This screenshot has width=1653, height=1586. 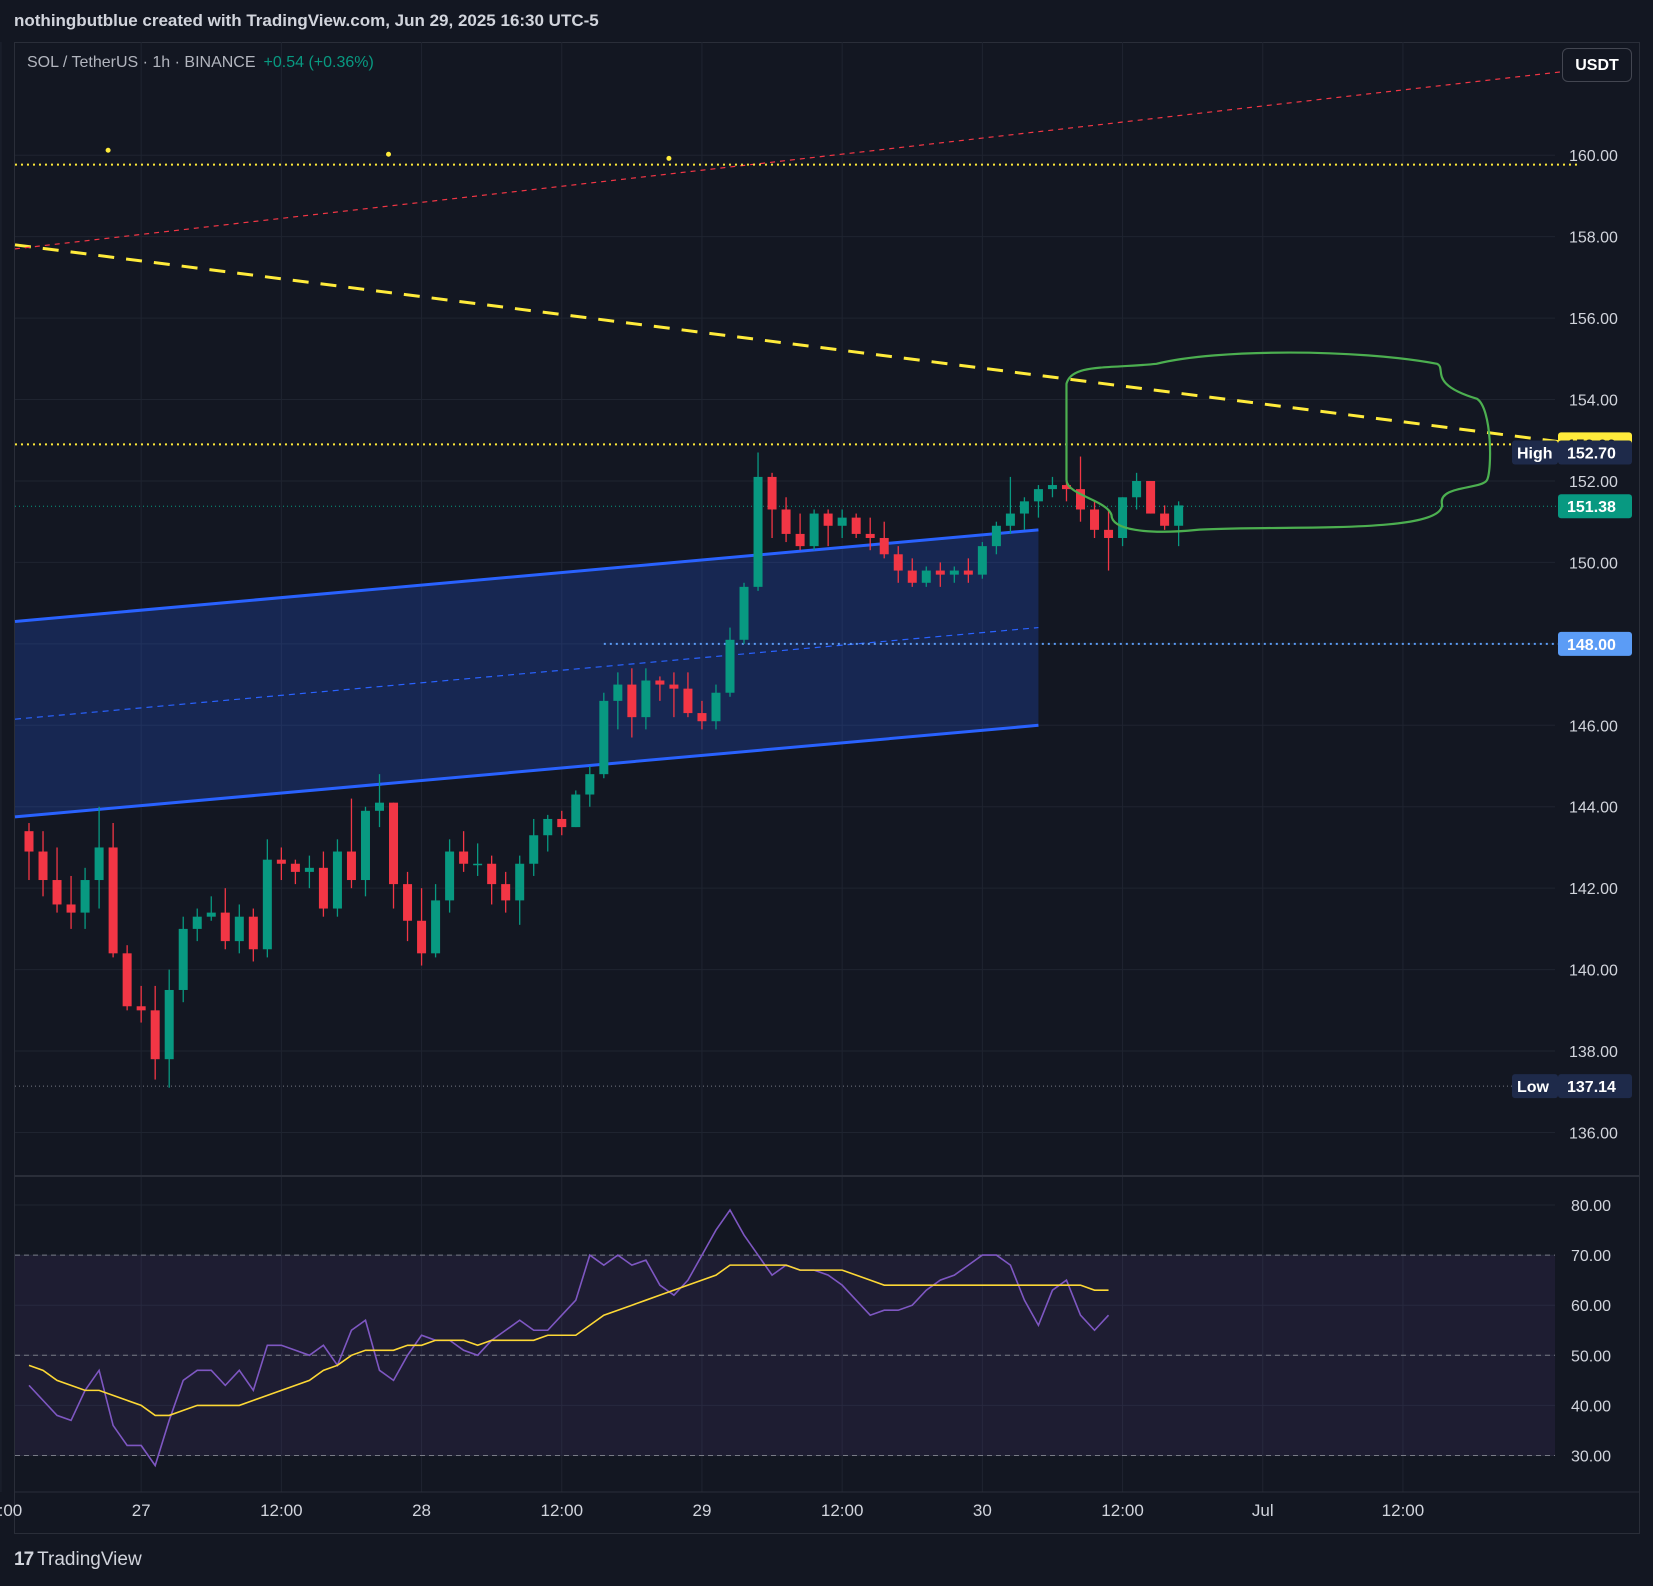 I want to click on price-tick-label: 152.00, so click(x=1593, y=482).